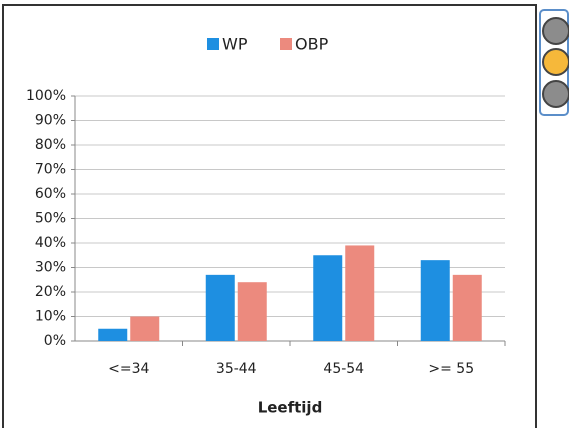 The image size is (569, 428). Describe the element at coordinates (235, 44) in the screenshot. I see `legend-label: WP` at that location.